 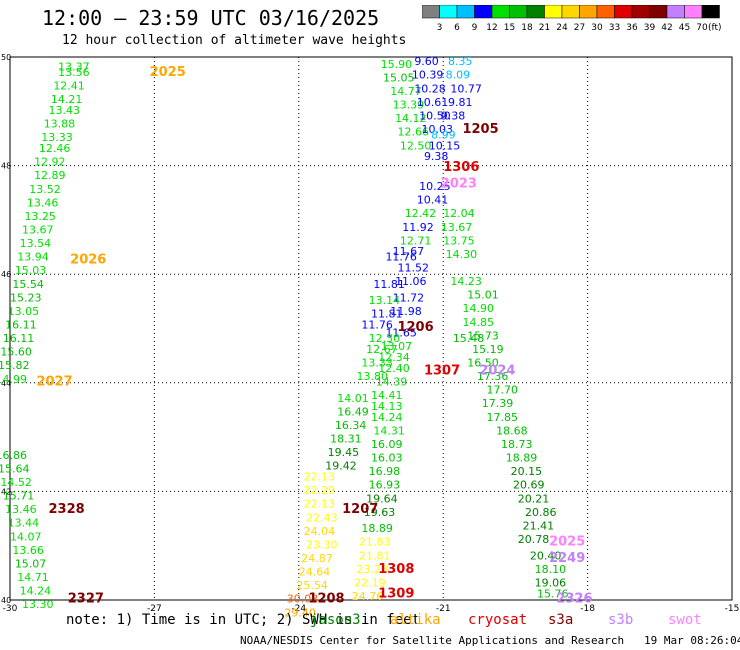 What do you see at coordinates (392, 382) in the screenshot?
I see `wave-height-point: 14.39` at bounding box center [392, 382].